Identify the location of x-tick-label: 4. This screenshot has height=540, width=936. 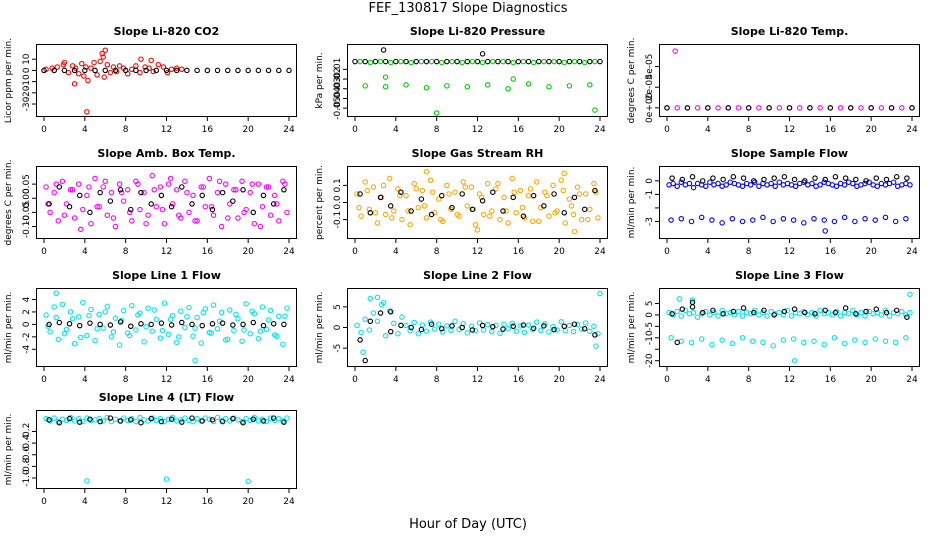
(396, 252).